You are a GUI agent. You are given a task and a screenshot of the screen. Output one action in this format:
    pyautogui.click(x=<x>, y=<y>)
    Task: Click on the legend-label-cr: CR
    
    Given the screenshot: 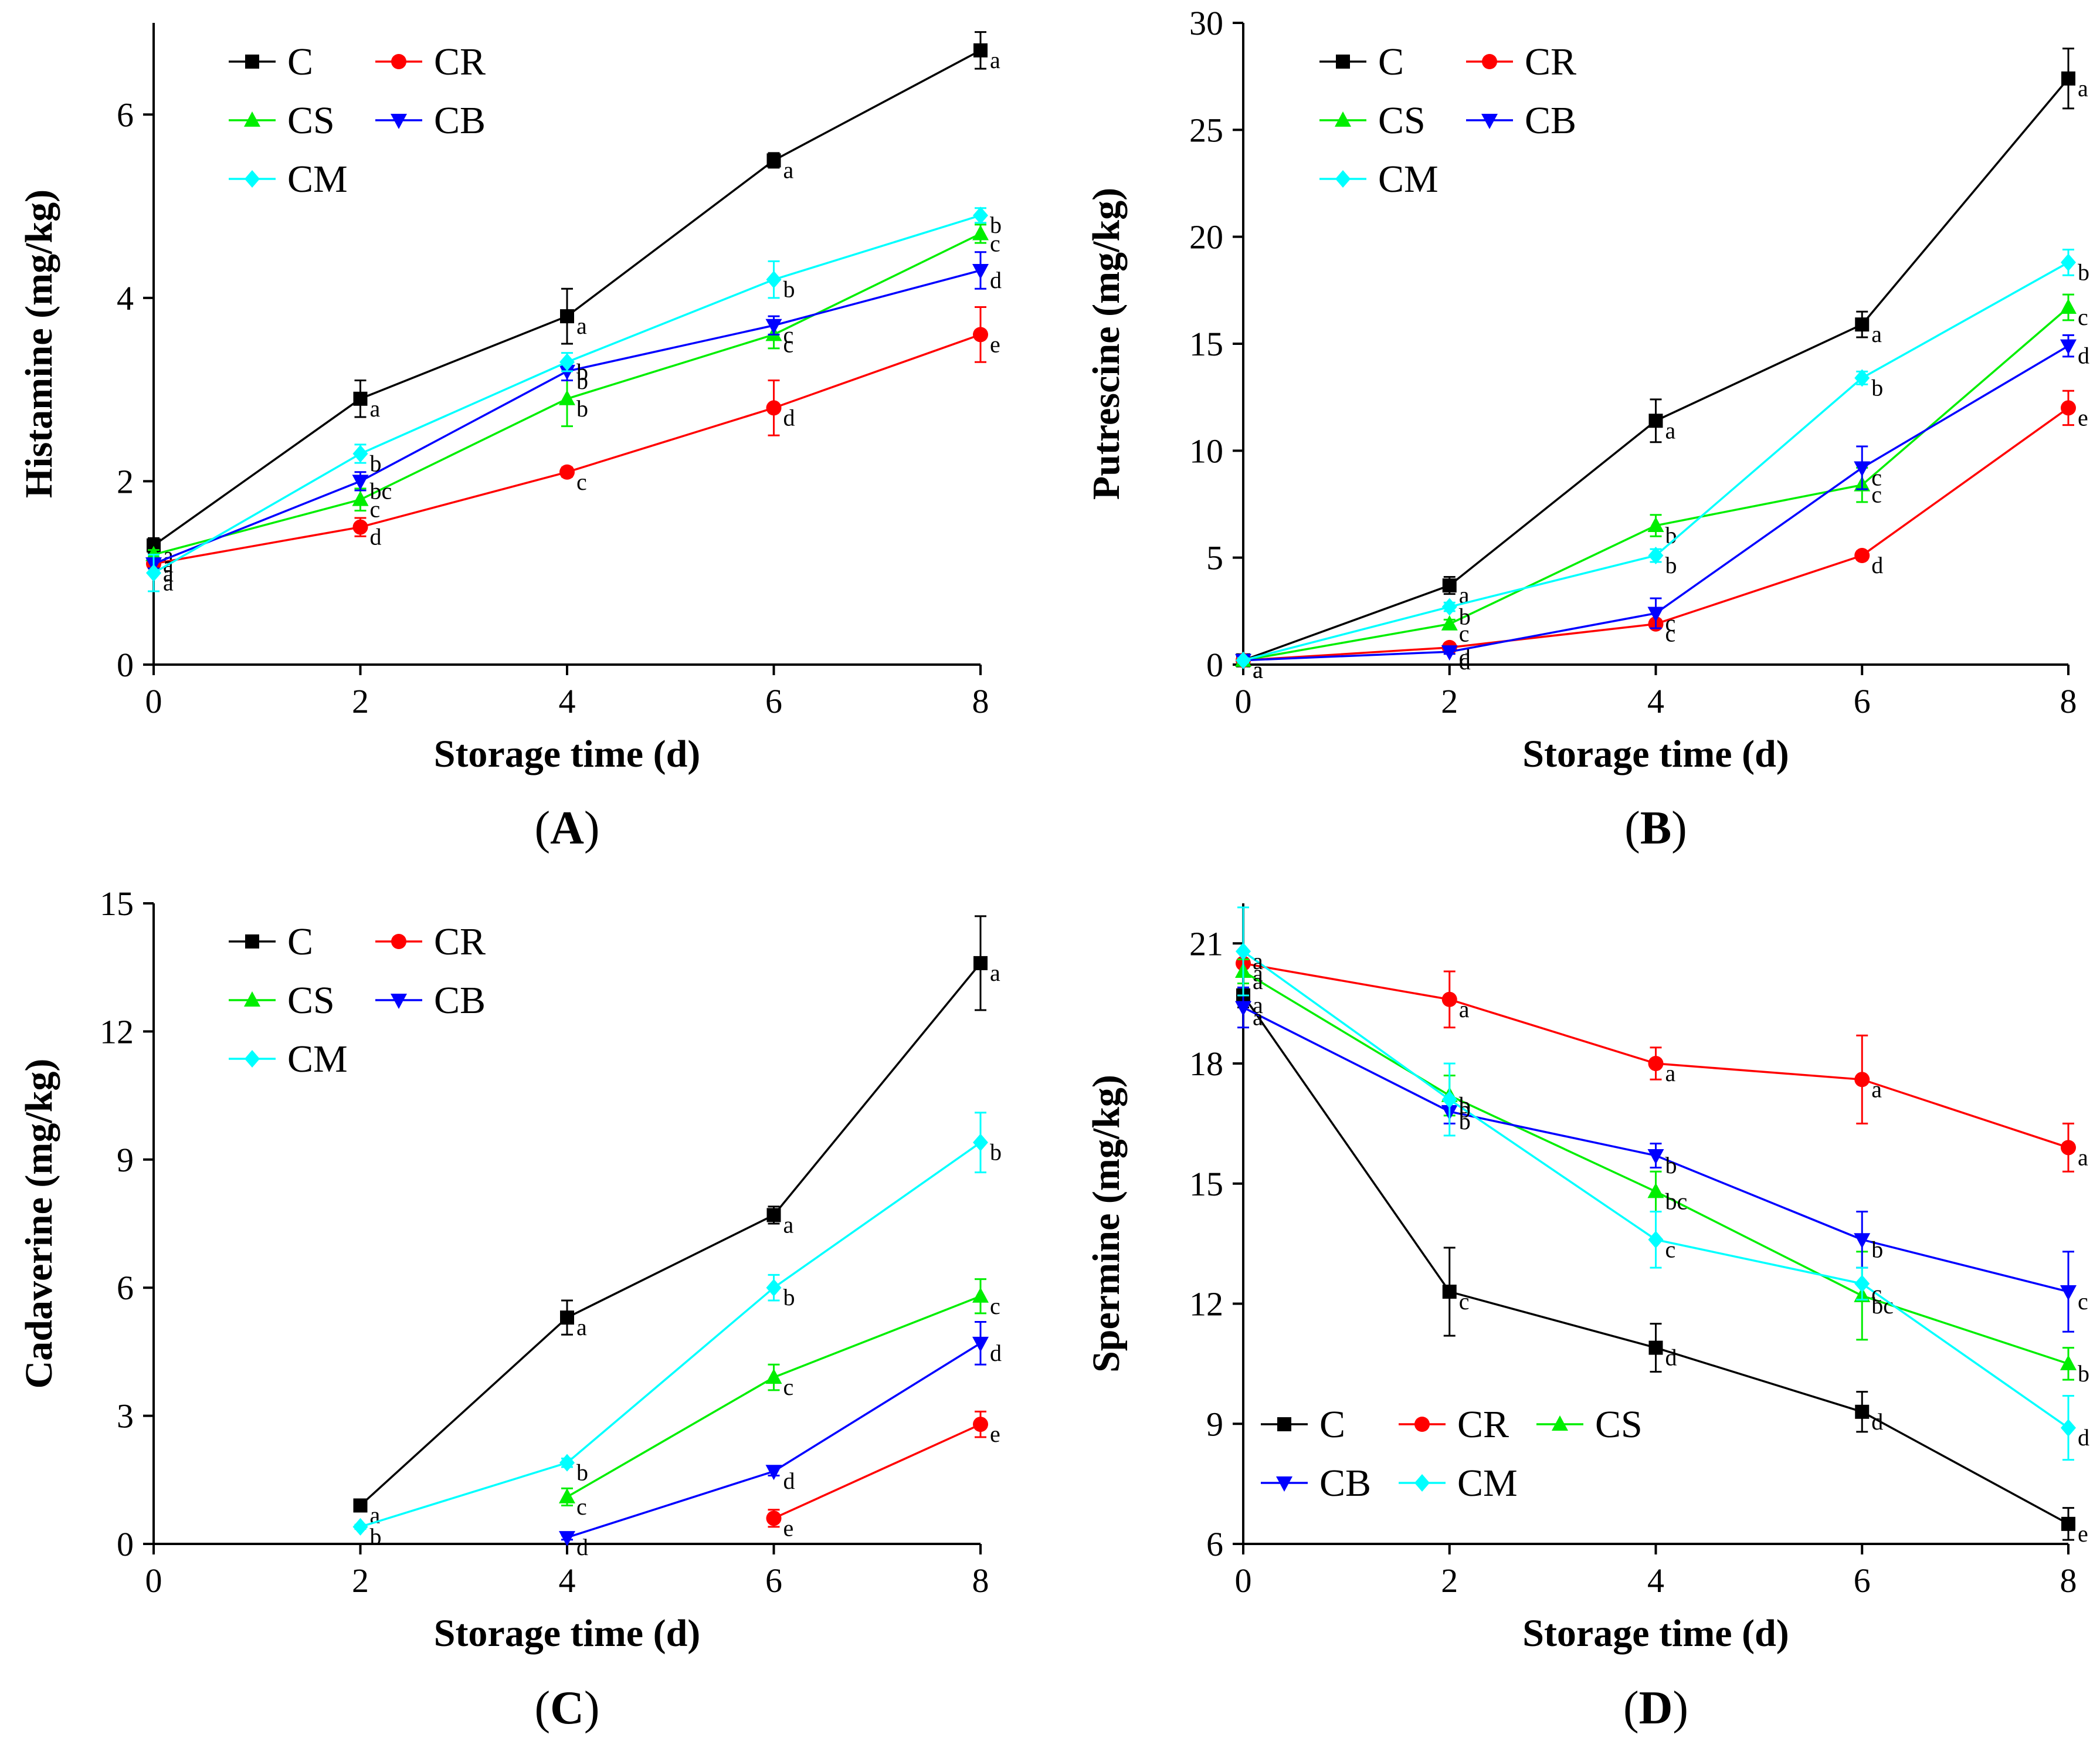 What is the action you would take?
    pyautogui.click(x=460, y=941)
    